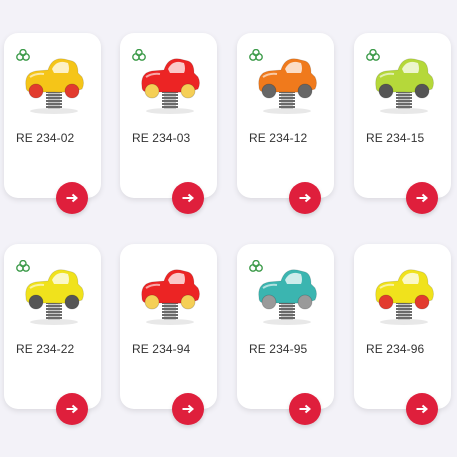 The height and width of the screenshot is (457, 457). I want to click on product-card: RE 234-22, so click(52, 334).